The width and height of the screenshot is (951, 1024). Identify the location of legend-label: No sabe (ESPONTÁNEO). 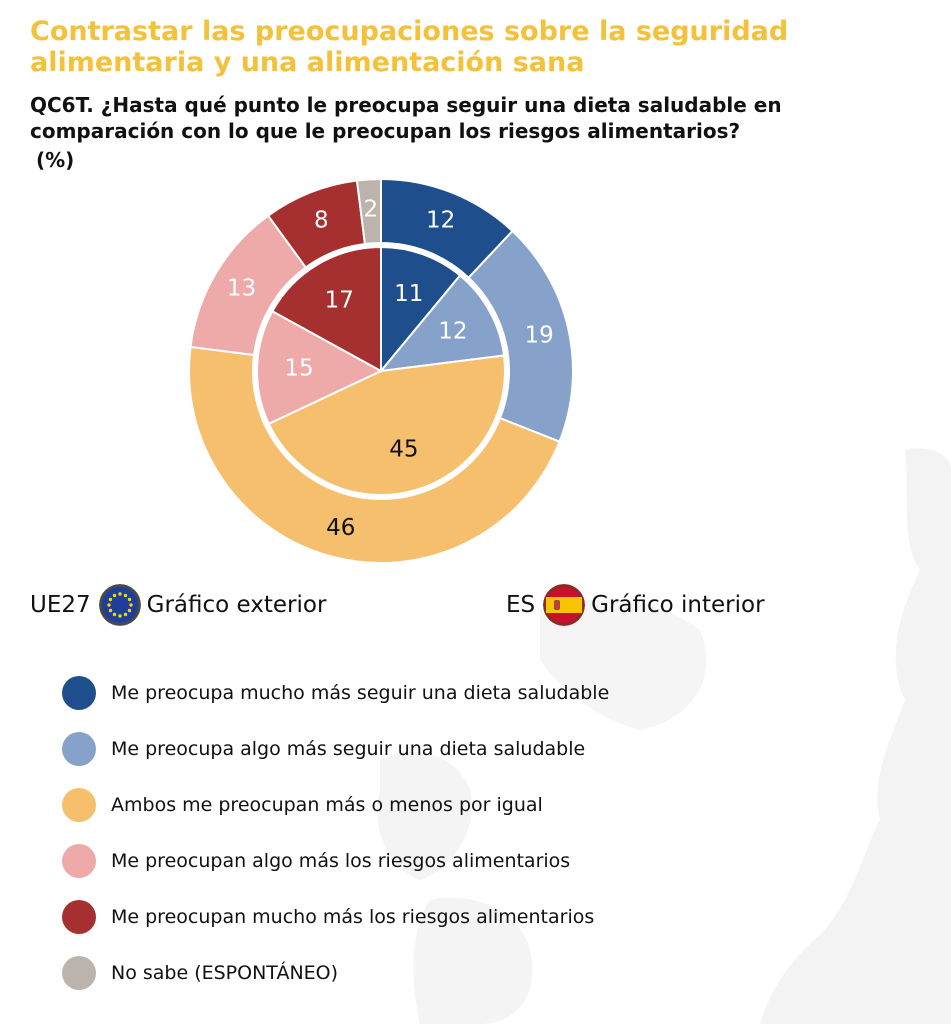
(225, 973).